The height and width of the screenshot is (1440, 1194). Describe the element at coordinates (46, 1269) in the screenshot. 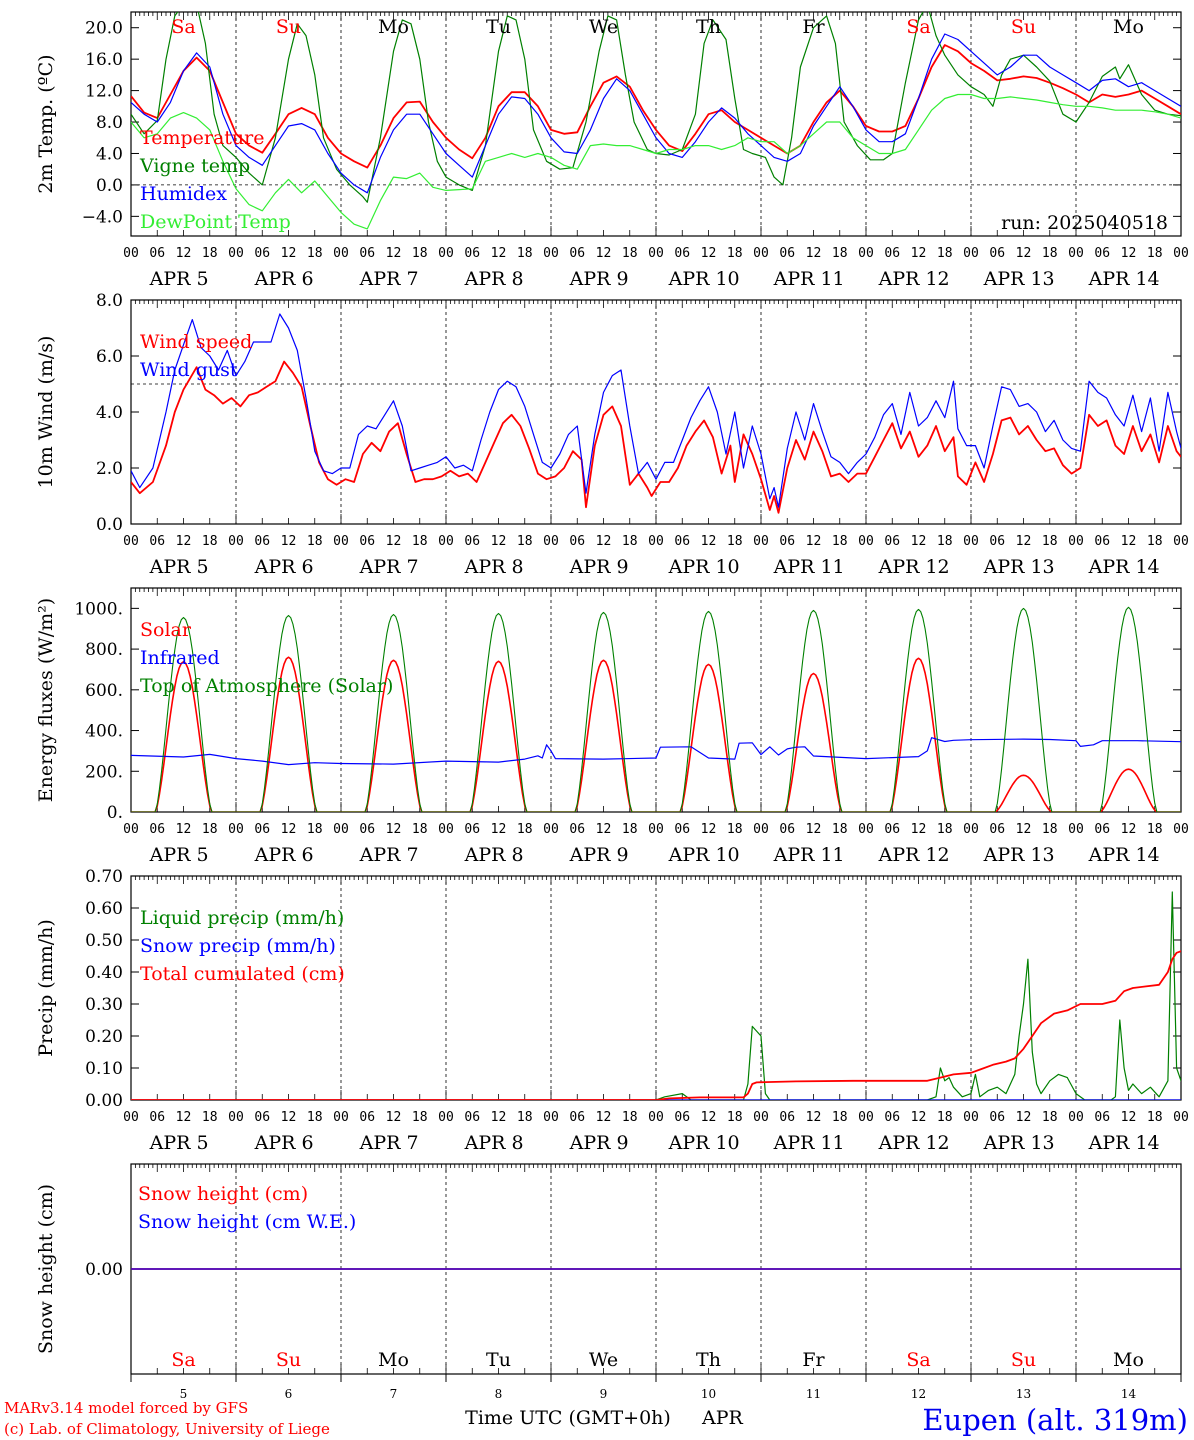

I see `y-axis-title: Snow height (cm)` at that location.